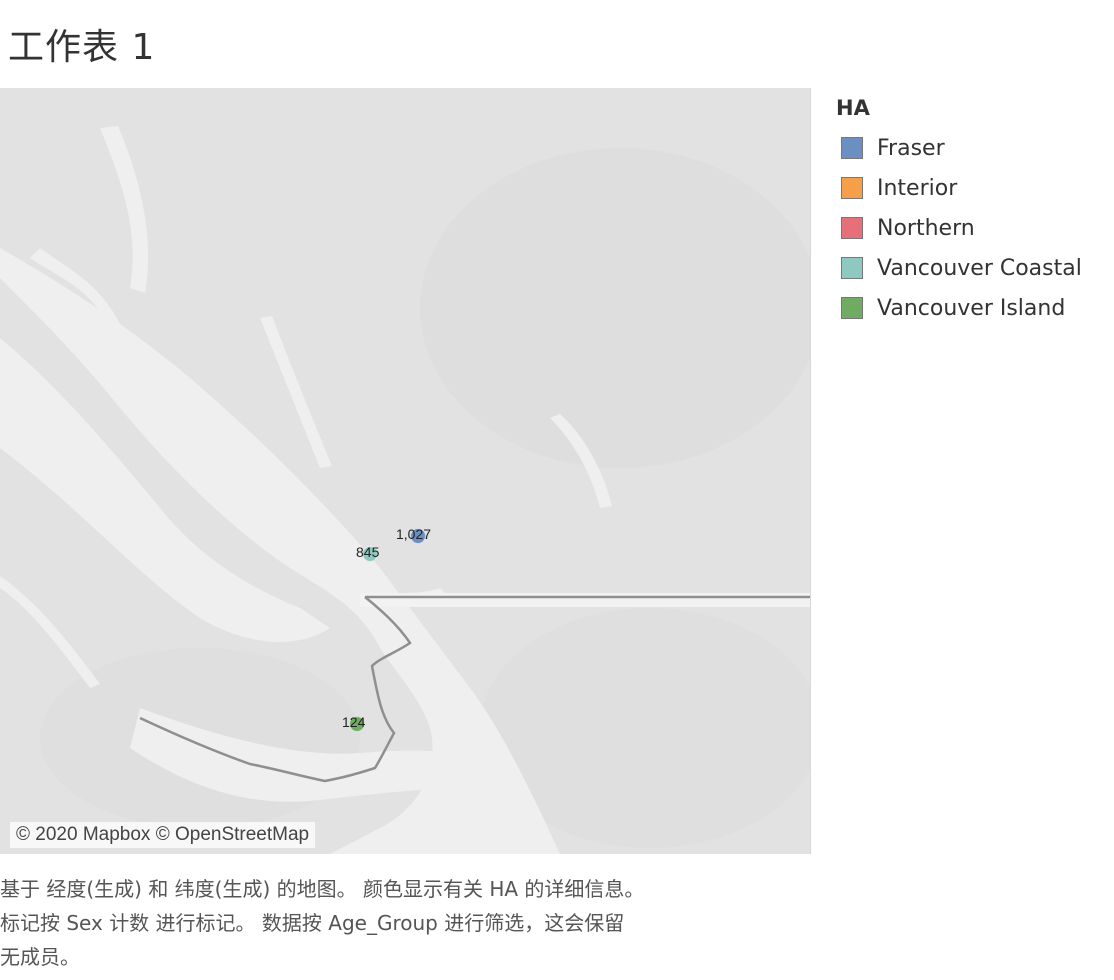 The height and width of the screenshot is (980, 1114). Describe the element at coordinates (163, 835) in the screenshot. I see `map-attribution: © 2020 Mapbox © OpenStreetMap` at that location.